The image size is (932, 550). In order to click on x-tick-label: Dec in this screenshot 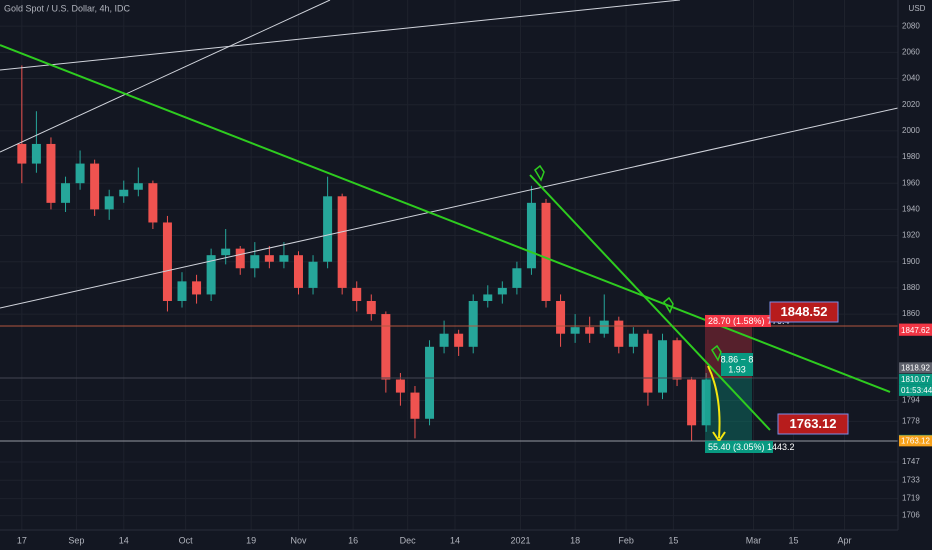, I will do `click(408, 540)`.